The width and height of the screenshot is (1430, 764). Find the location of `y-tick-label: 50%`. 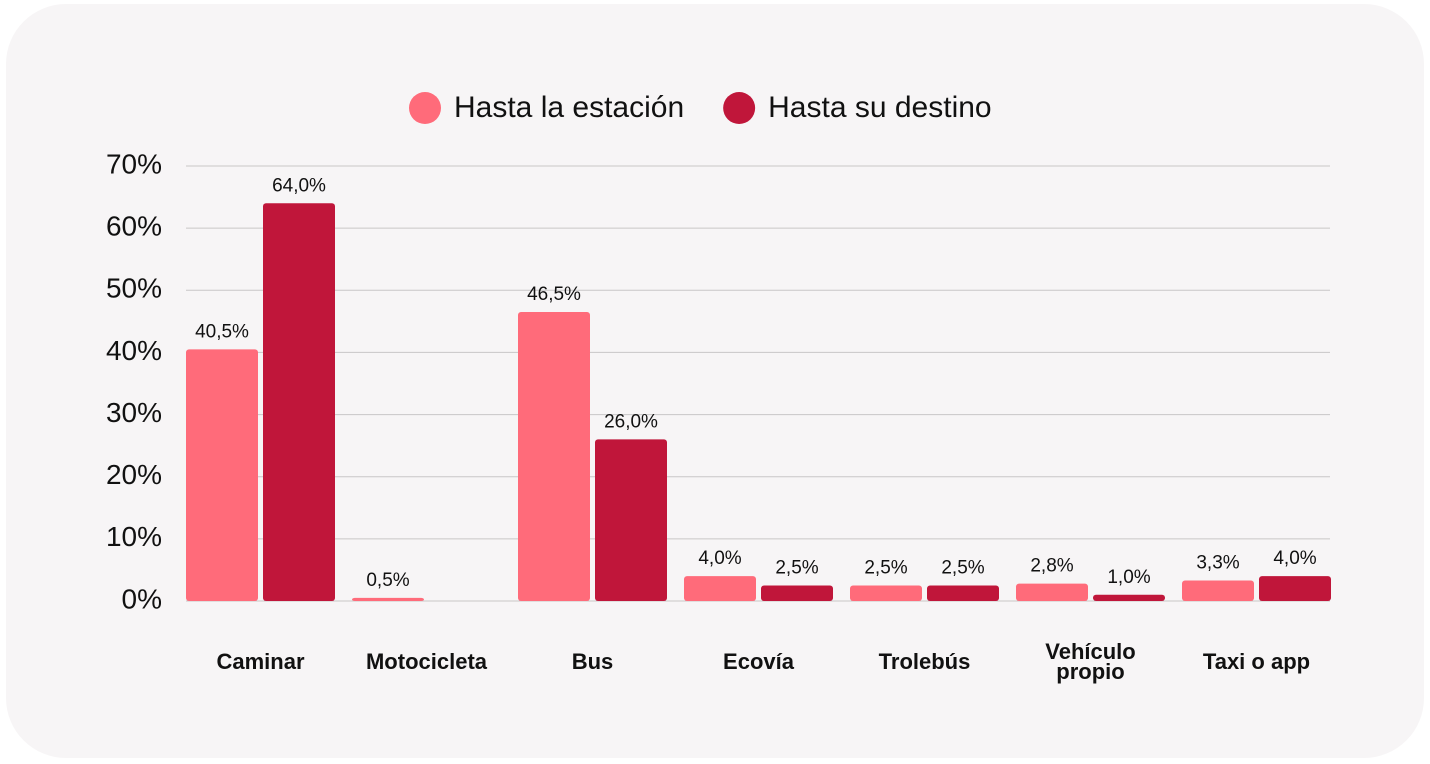

y-tick-label: 50% is located at coordinates (134, 288).